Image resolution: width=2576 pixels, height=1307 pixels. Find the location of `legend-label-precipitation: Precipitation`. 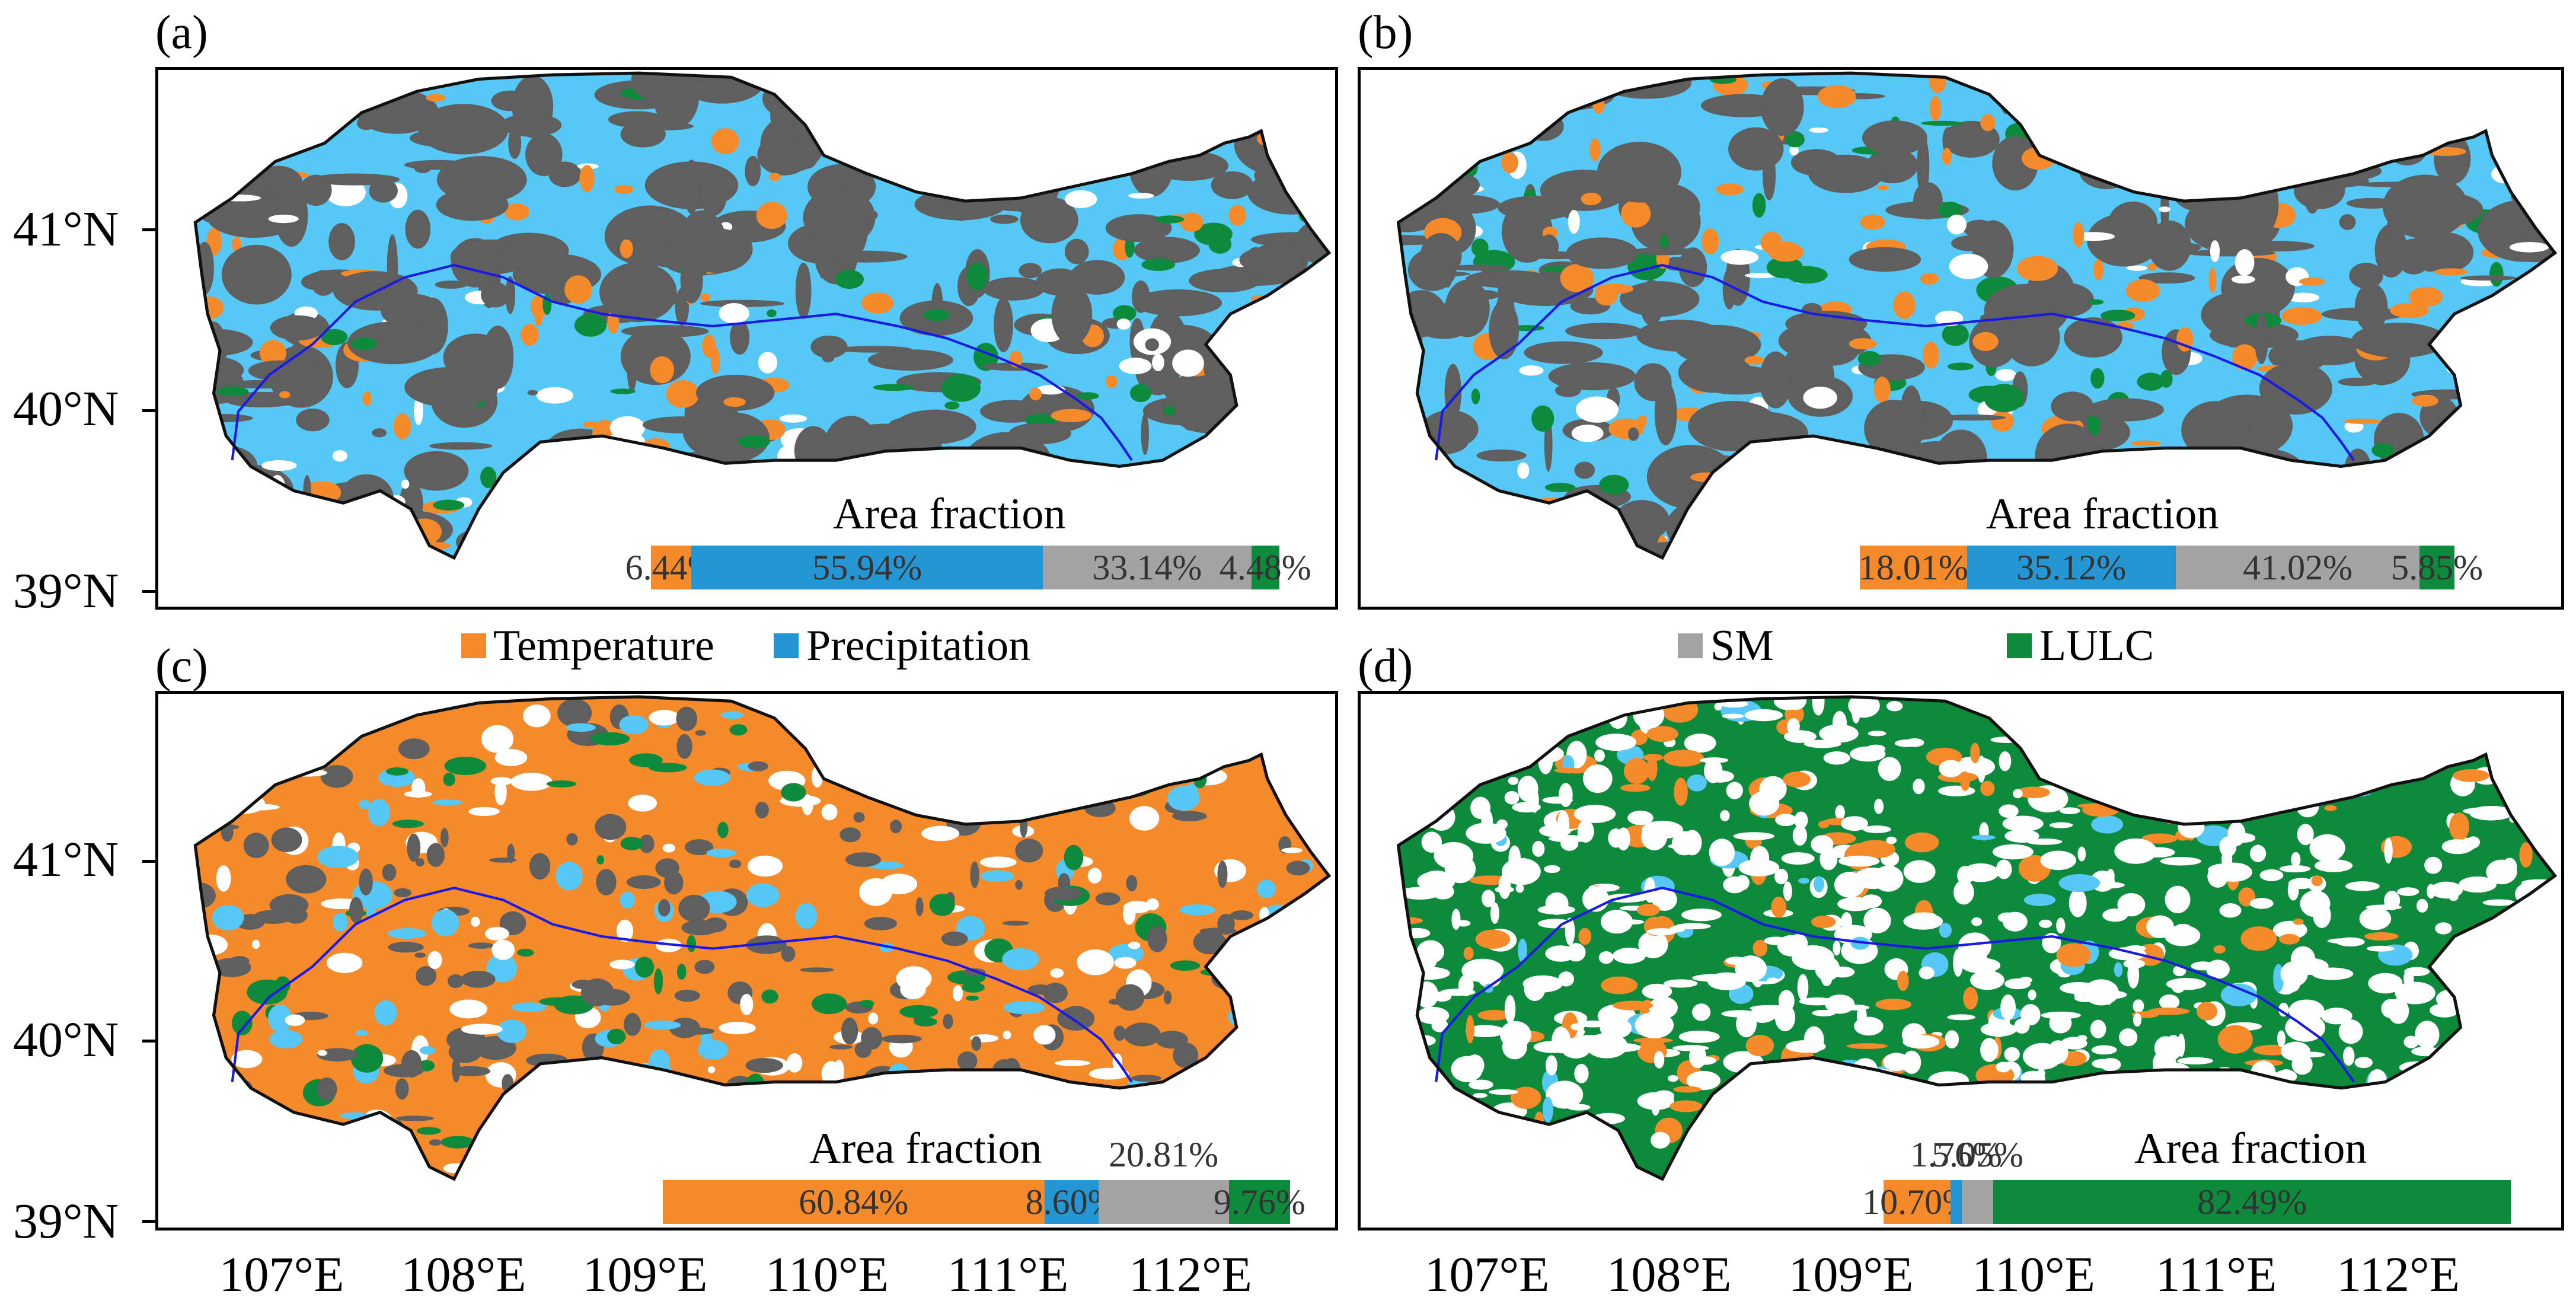

legend-label-precipitation: Precipitation is located at coordinates (918, 645).